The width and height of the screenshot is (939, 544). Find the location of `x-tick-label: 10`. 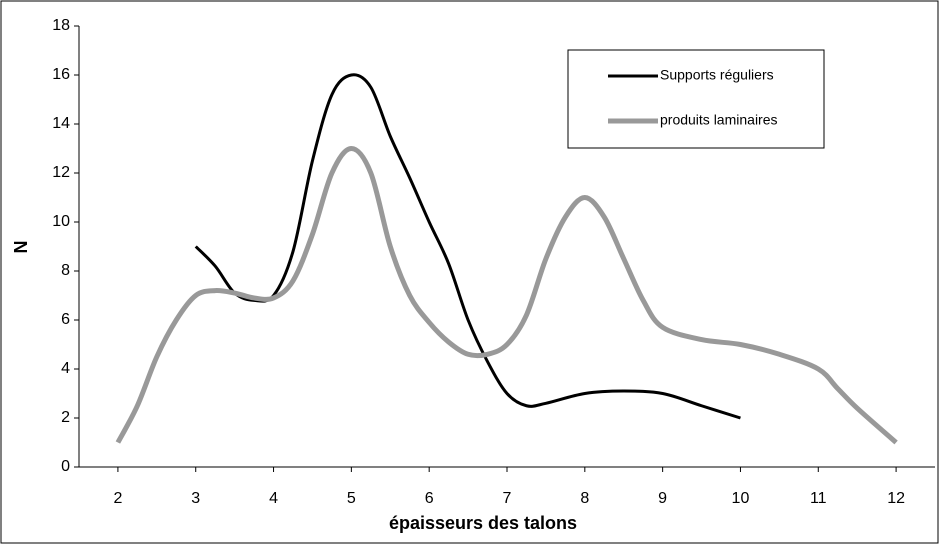

x-tick-label: 10 is located at coordinates (741, 498).